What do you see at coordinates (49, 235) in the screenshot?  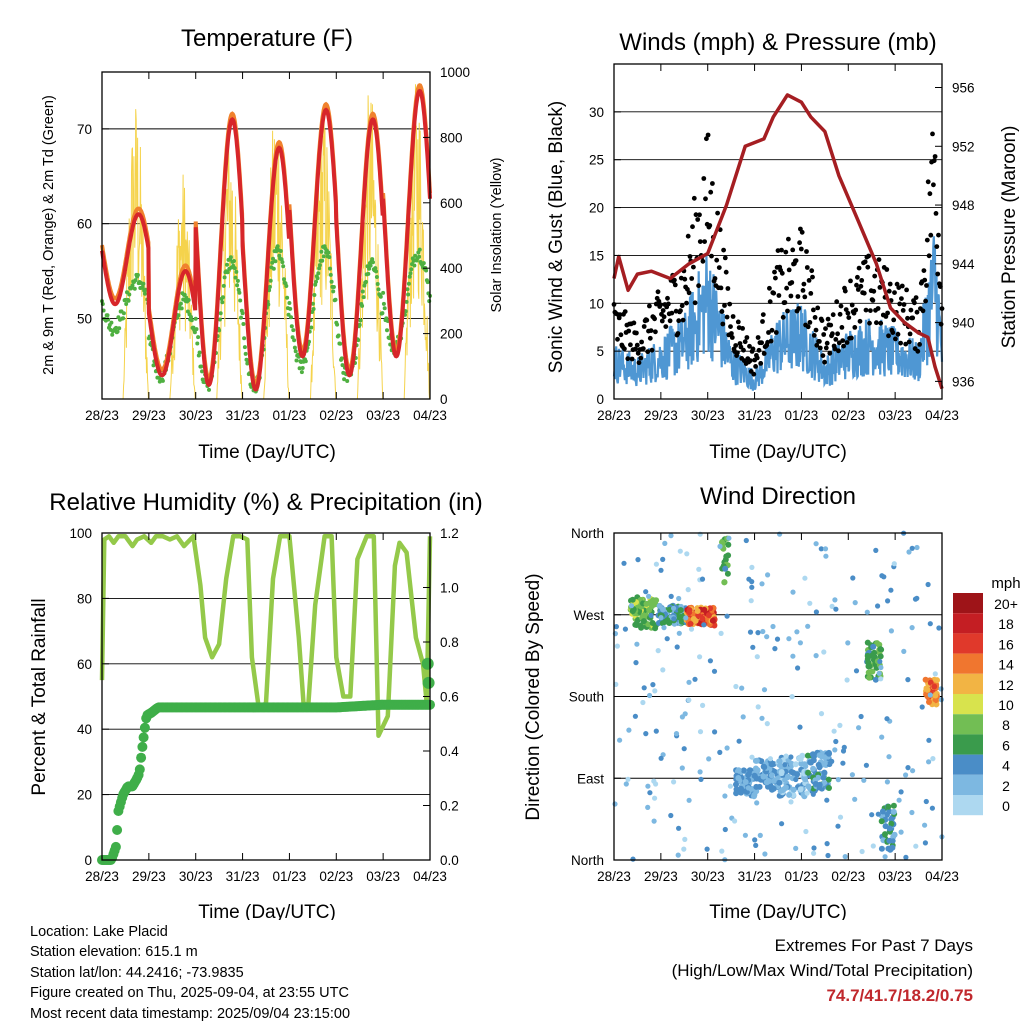 I see `temperature-ylabel: 2m & 9m T (Red, Orange) & 2m Td (Green)` at bounding box center [49, 235].